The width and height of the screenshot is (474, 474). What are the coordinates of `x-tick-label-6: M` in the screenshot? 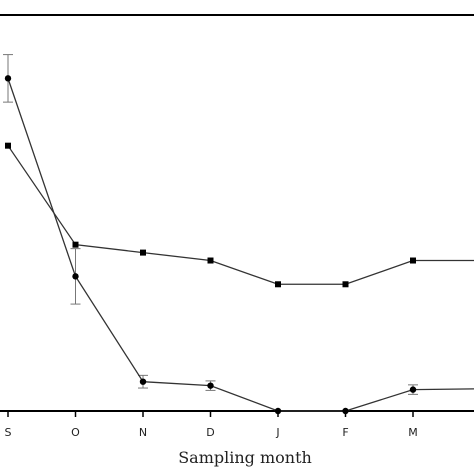 It's located at (413, 432).